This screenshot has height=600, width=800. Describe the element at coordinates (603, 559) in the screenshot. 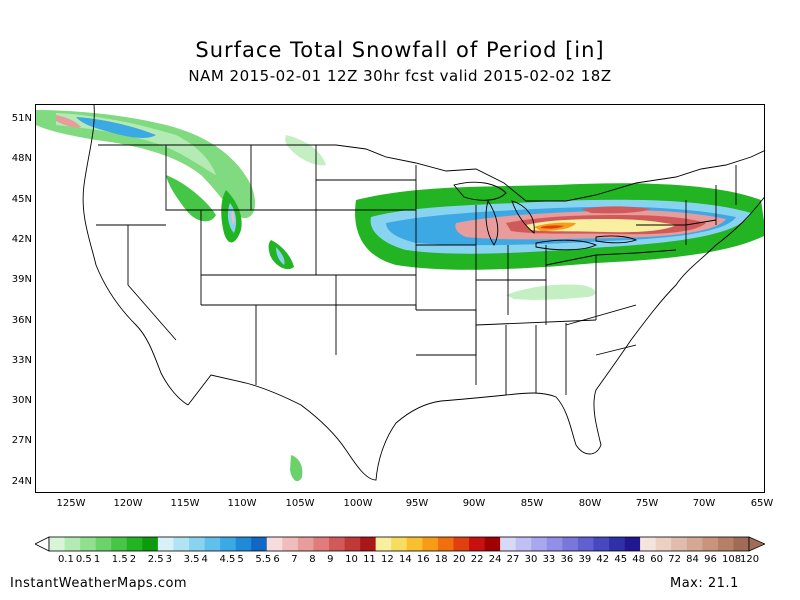

I see `colorbar-label: 42` at that location.